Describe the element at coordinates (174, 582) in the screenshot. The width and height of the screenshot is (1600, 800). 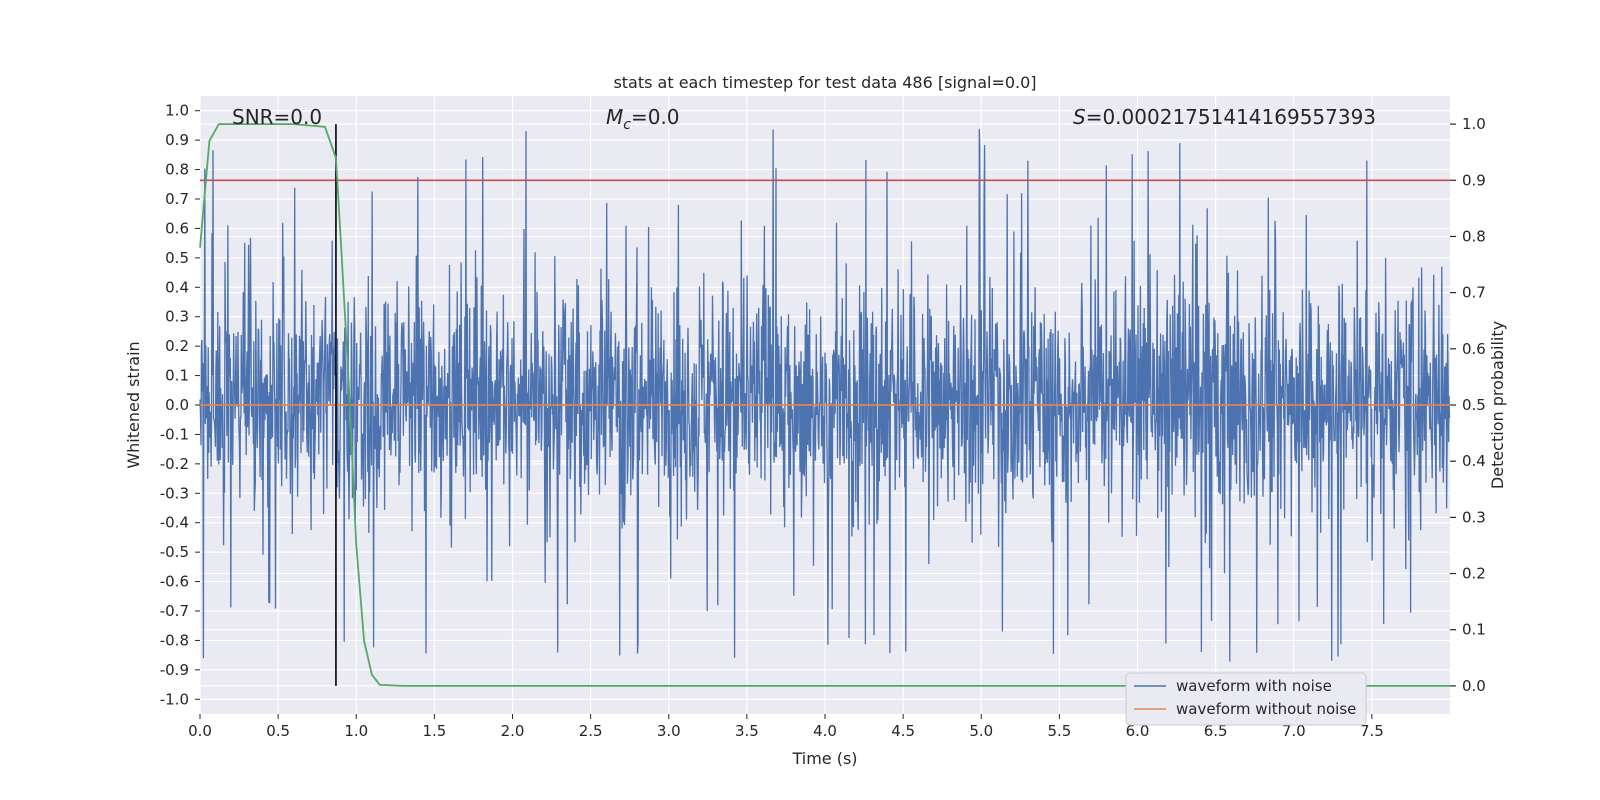
I see `y-tick-label: -0.6` at that location.